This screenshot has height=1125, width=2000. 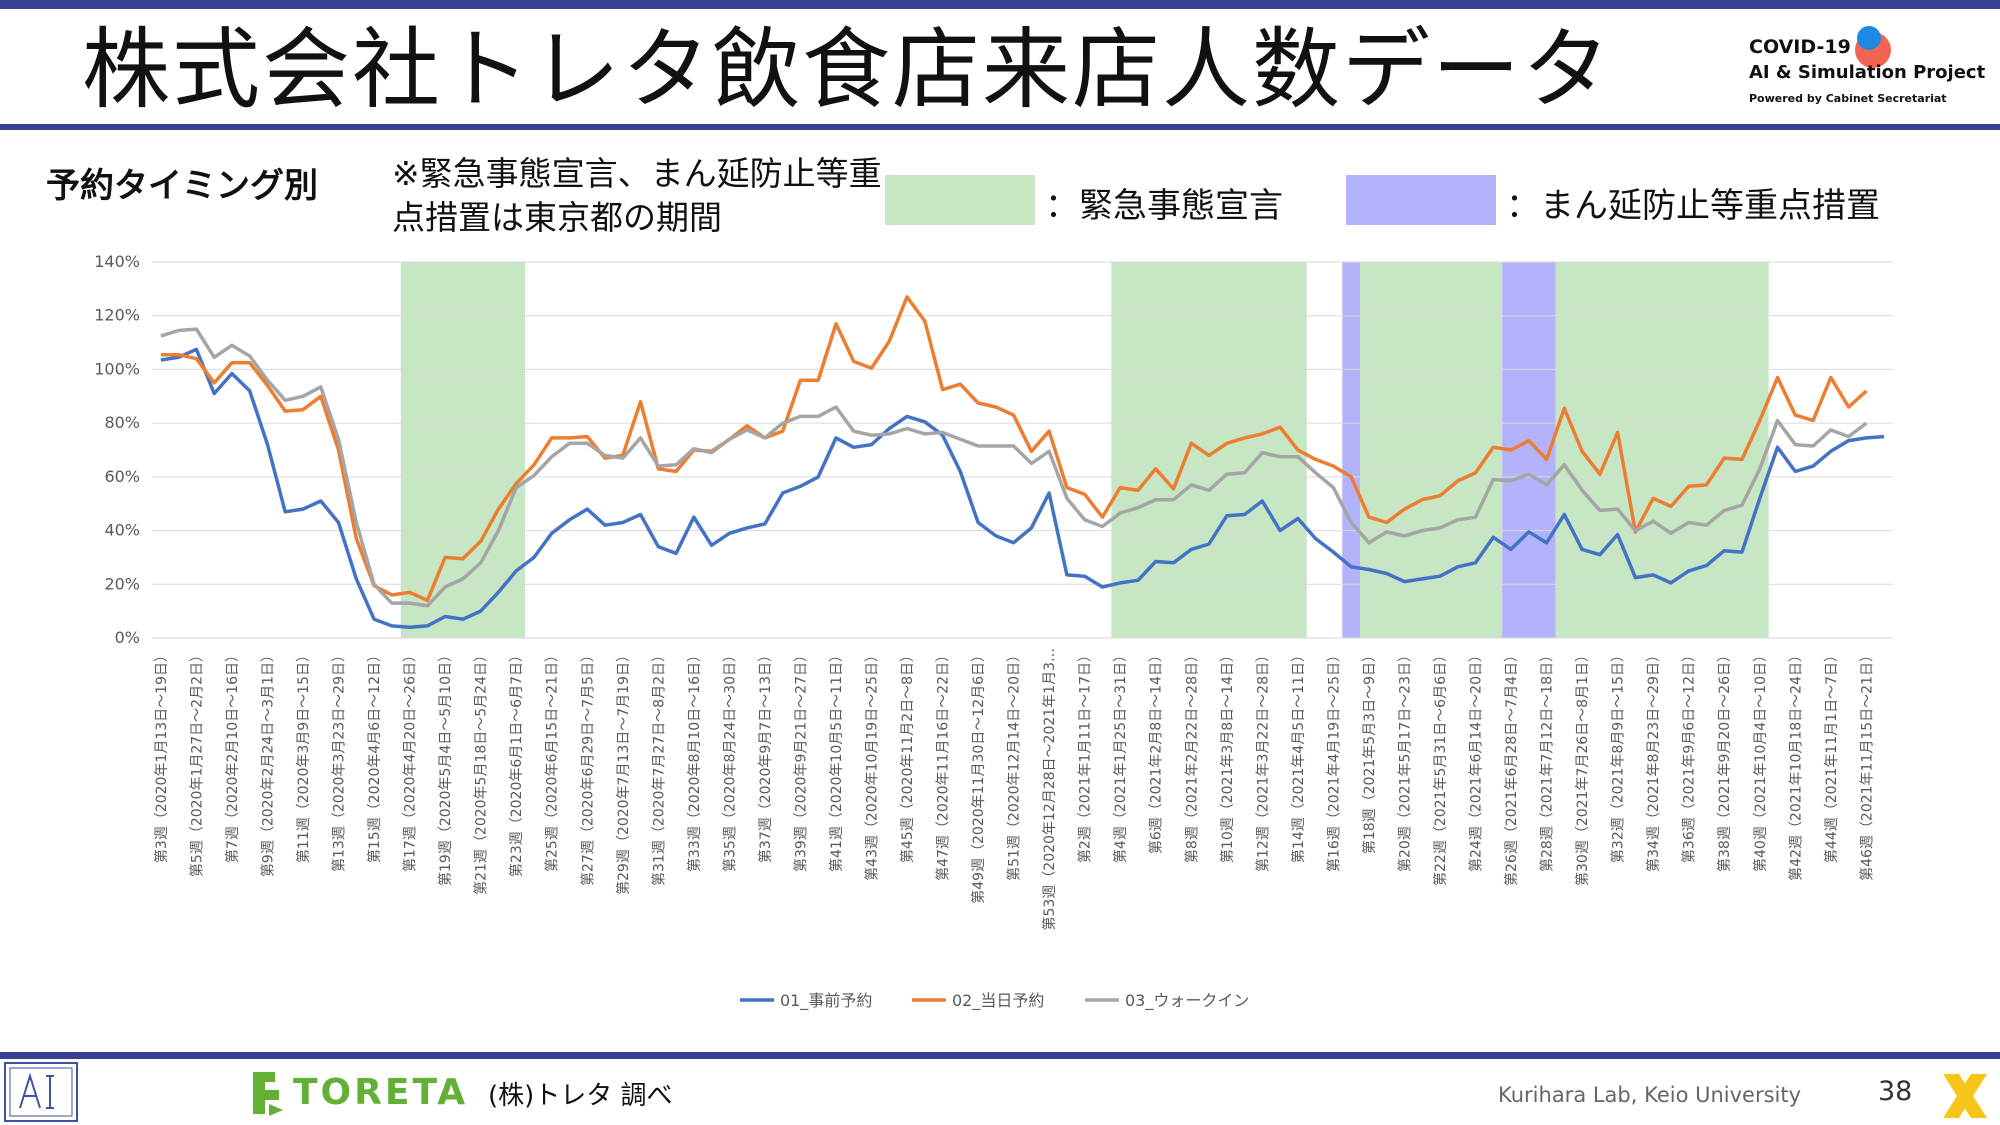 What do you see at coordinates (268, 1094) in the screenshot?
I see `toreta-mark-icon` at bounding box center [268, 1094].